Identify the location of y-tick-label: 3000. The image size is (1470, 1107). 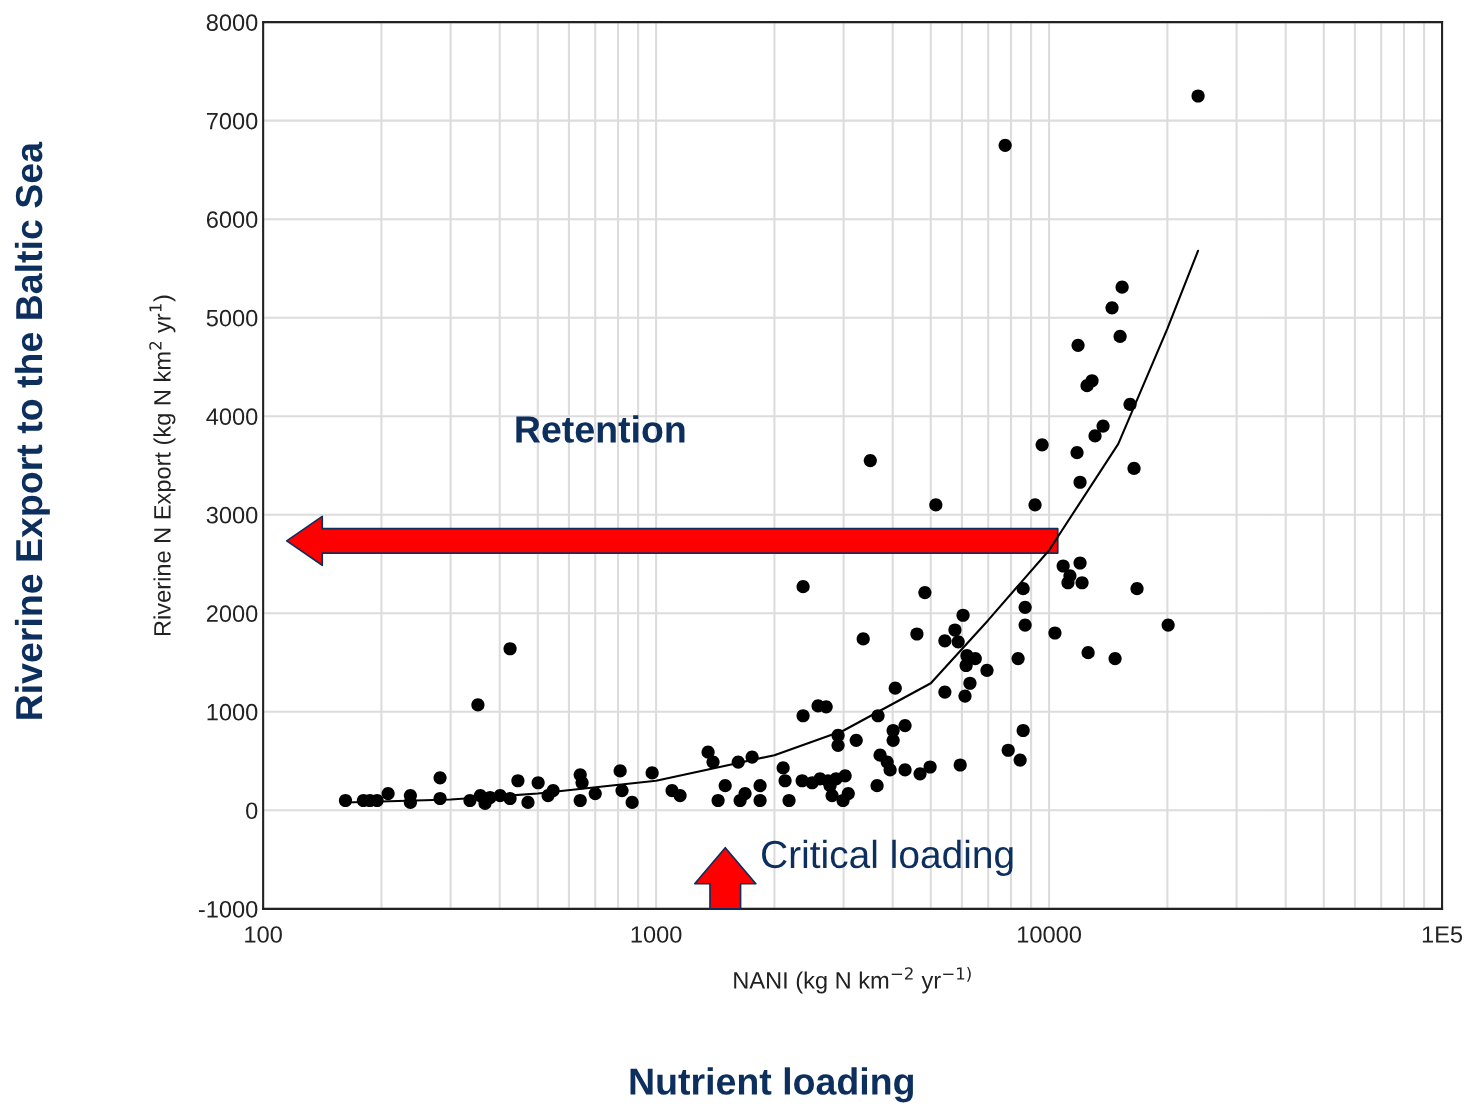
(232, 515).